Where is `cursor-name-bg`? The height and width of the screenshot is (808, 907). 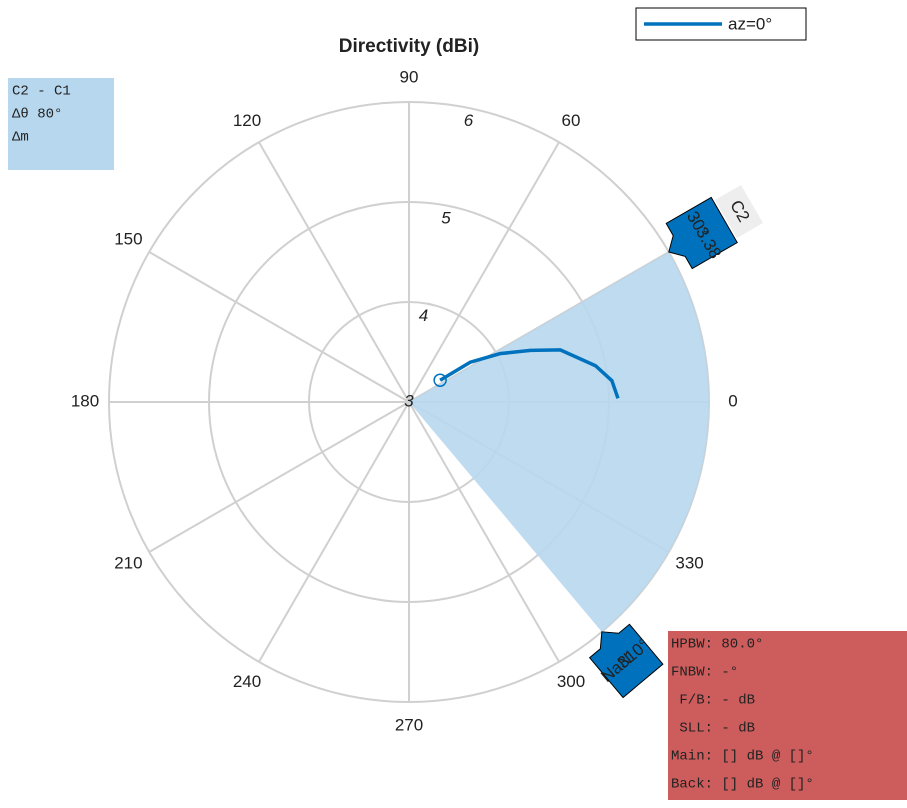
cursor-name-bg is located at coordinates (738, 211).